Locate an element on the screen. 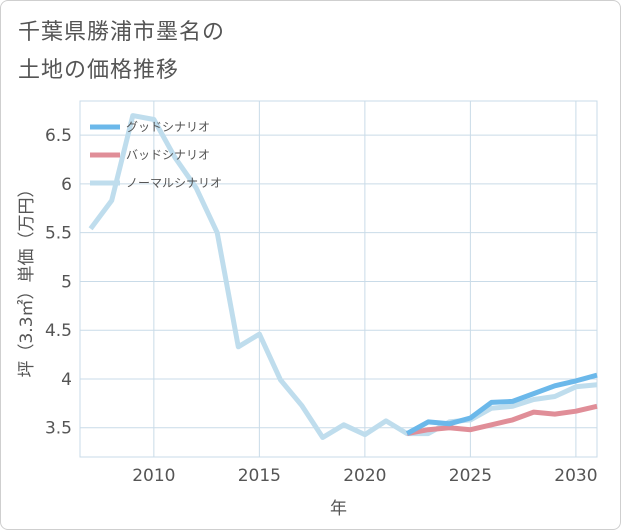  chart-title-line-1: 千葉県勝浦市墨名の is located at coordinates (122, 32).